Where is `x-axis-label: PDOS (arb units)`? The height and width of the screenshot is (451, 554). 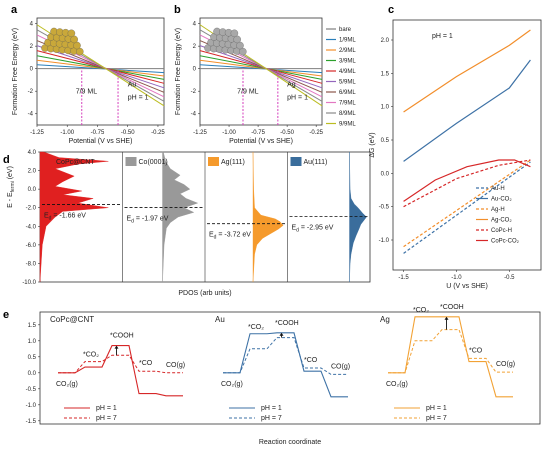 x-axis-label: PDOS (arb units) is located at coordinates (204, 293).